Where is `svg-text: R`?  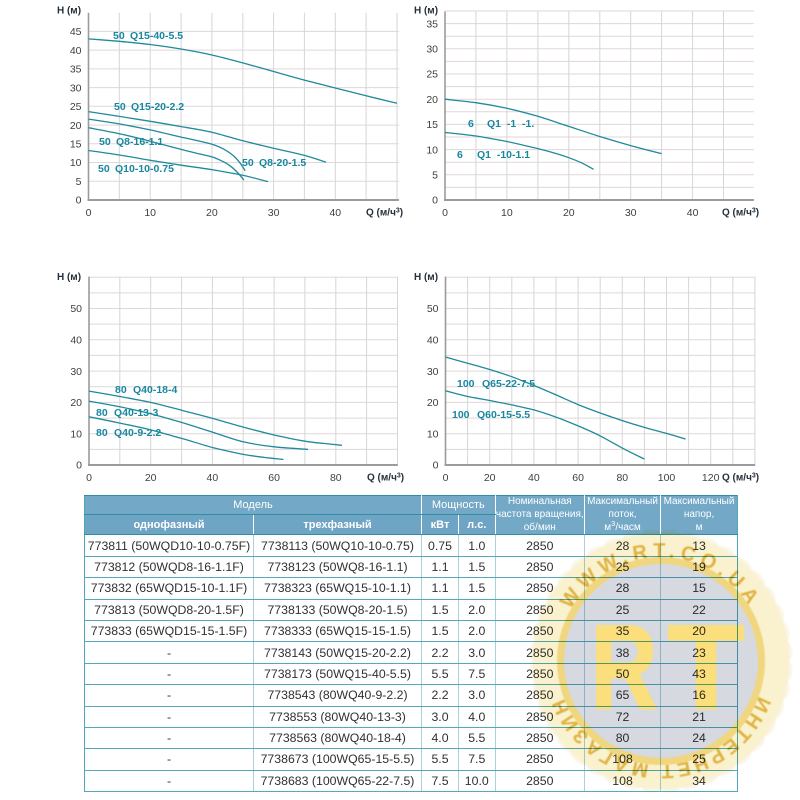
svg-text: R is located at coordinates (624, 667).